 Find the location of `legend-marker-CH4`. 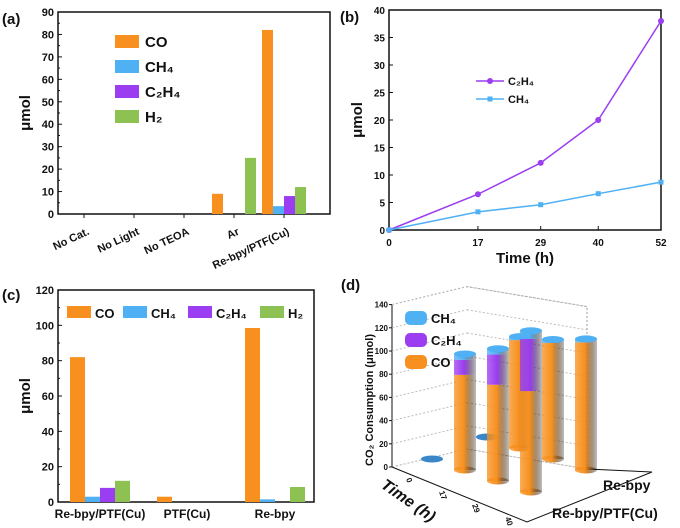

legend-marker-CH4 is located at coordinates (490, 99).